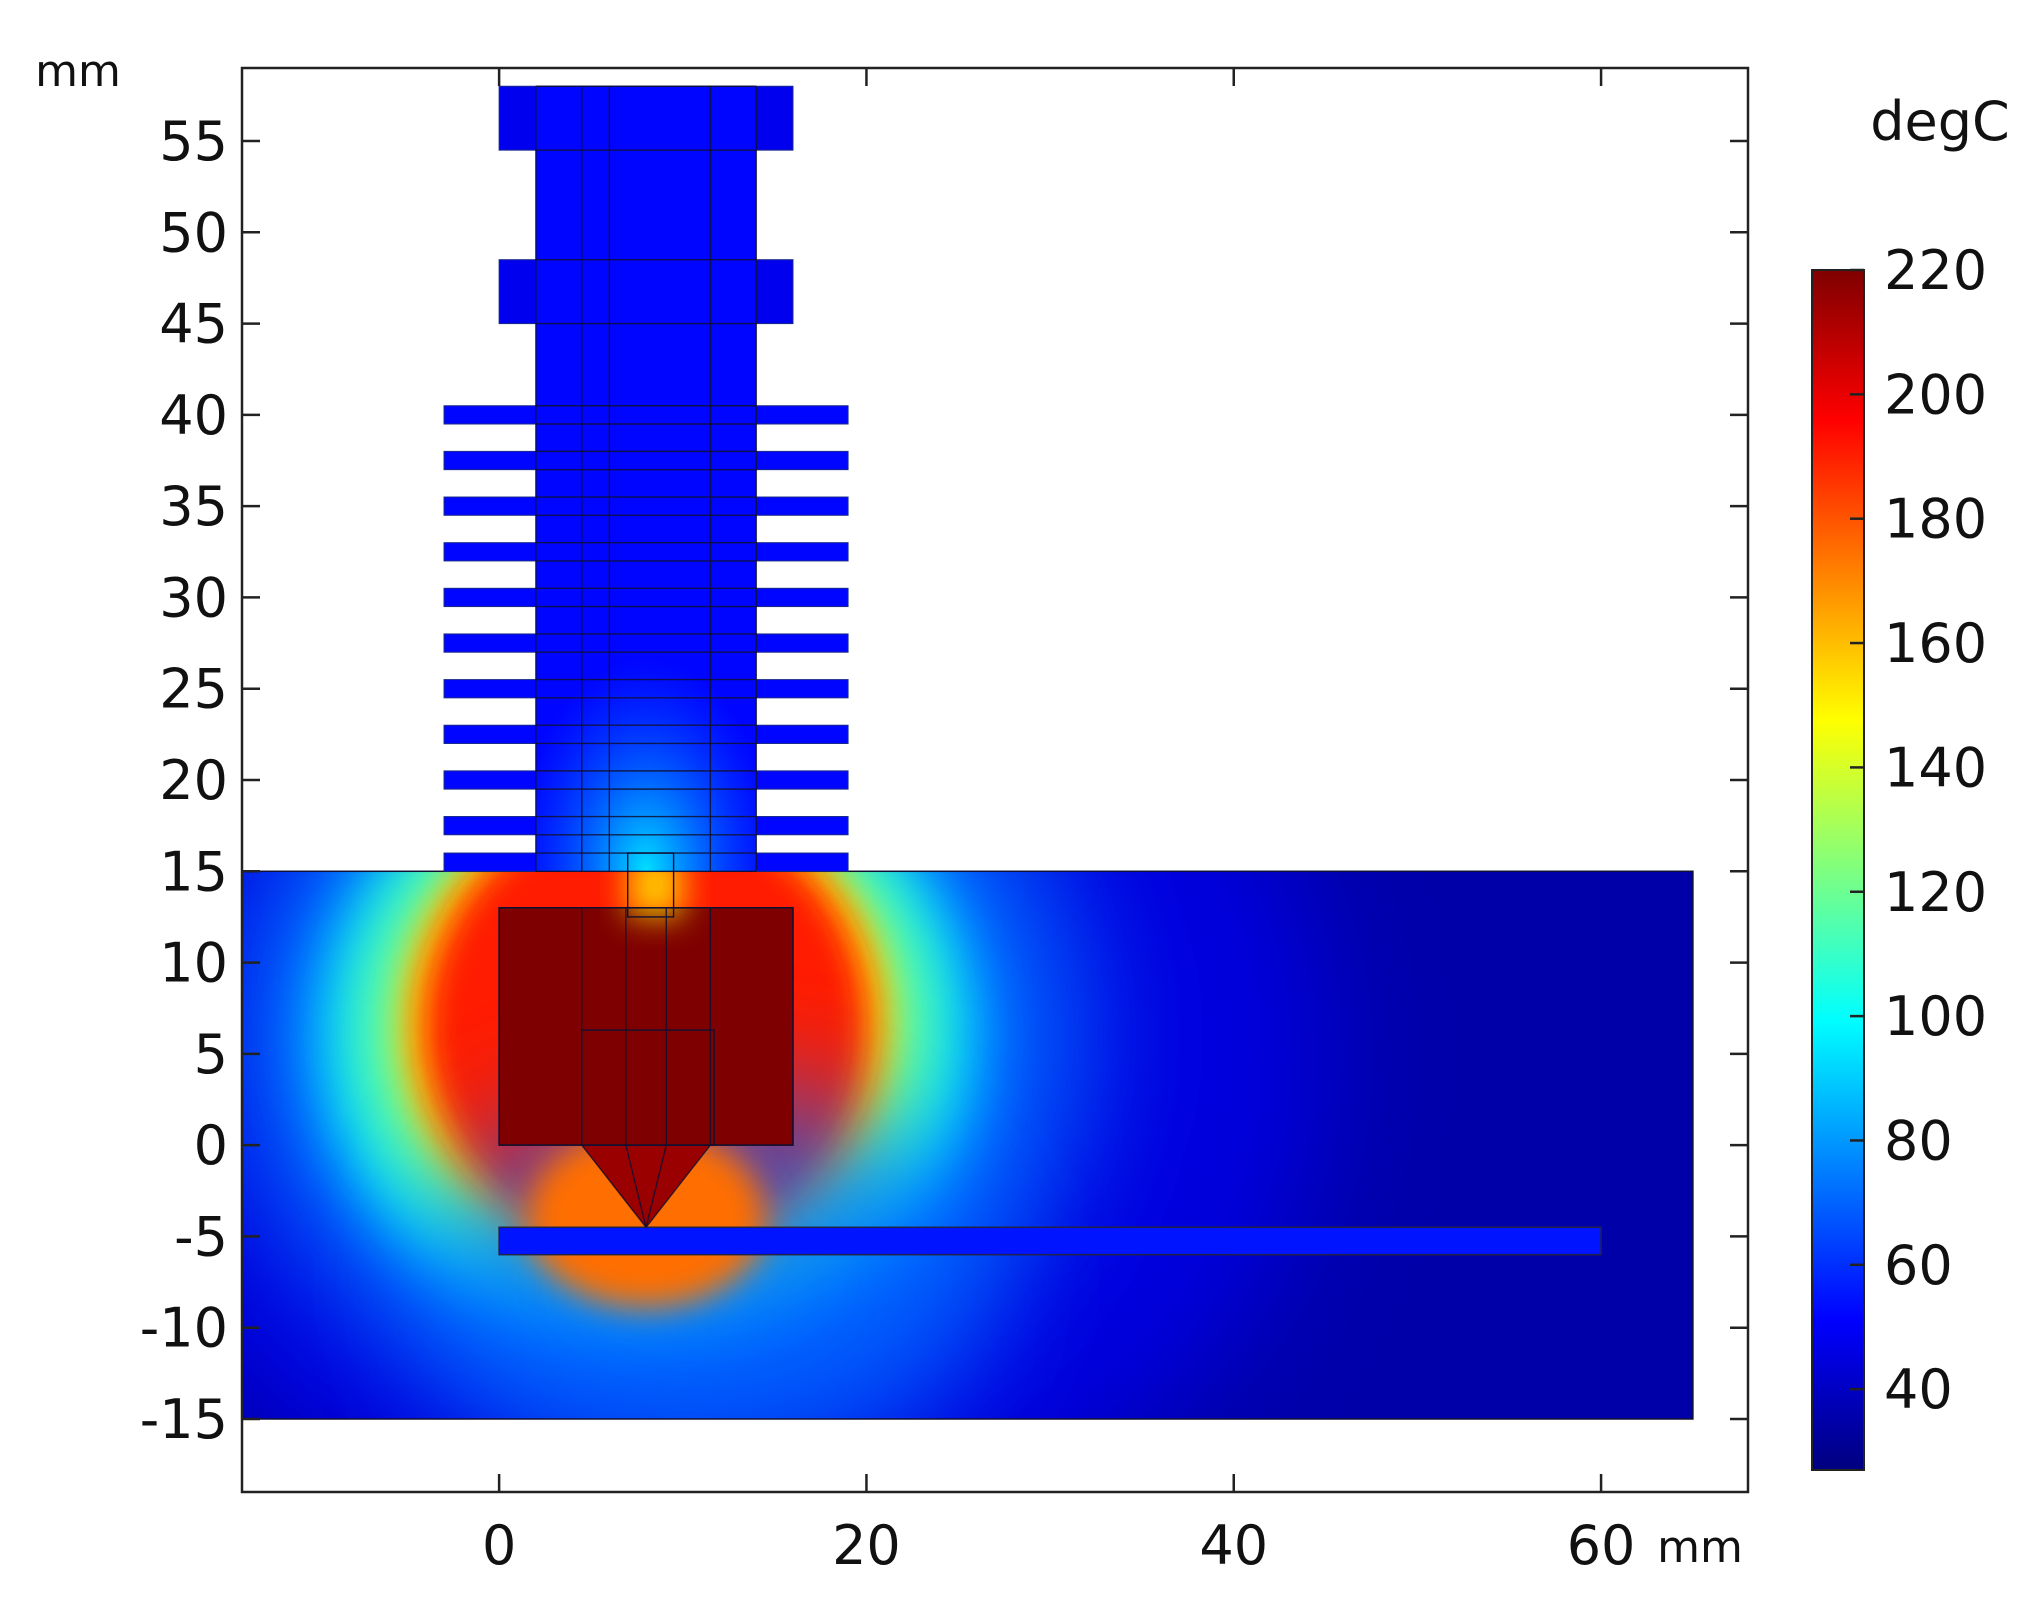  What do you see at coordinates (193, 963) in the screenshot?
I see `y-tick-label: 10` at bounding box center [193, 963].